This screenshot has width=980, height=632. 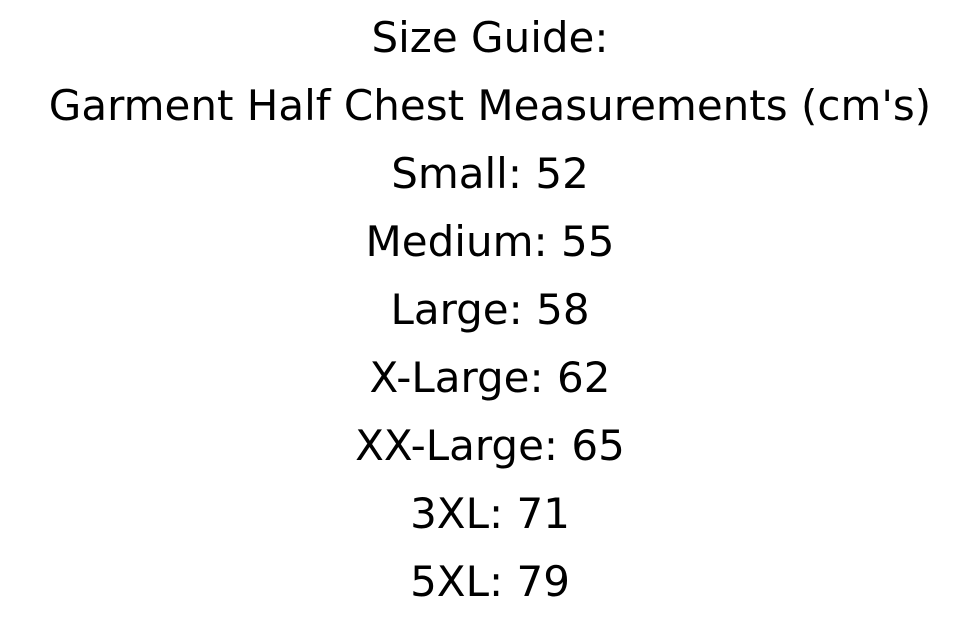 What do you see at coordinates (490, 173) in the screenshot?
I see `size-row-small: Small: 52` at bounding box center [490, 173].